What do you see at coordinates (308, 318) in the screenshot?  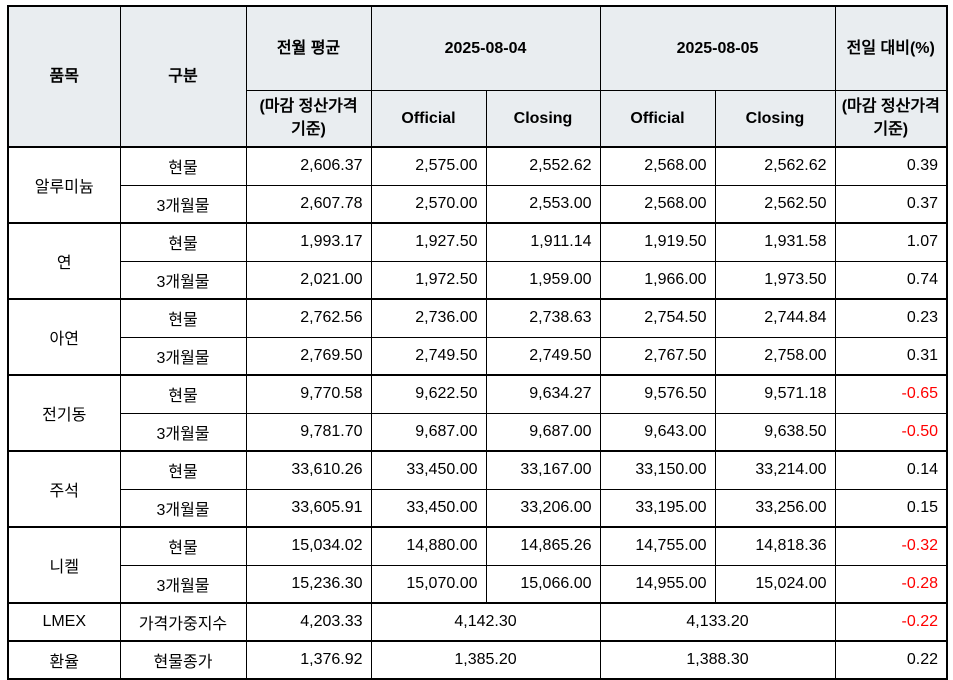 I see `value-cell: 2,762.56` at bounding box center [308, 318].